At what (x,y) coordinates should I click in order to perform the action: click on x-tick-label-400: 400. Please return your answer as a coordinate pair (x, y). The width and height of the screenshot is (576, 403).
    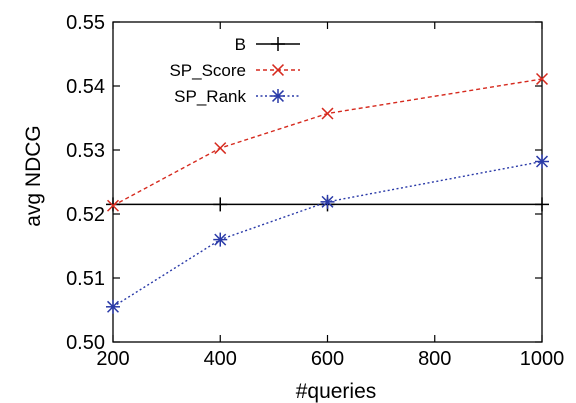
    Looking at the image, I should click on (220, 359).